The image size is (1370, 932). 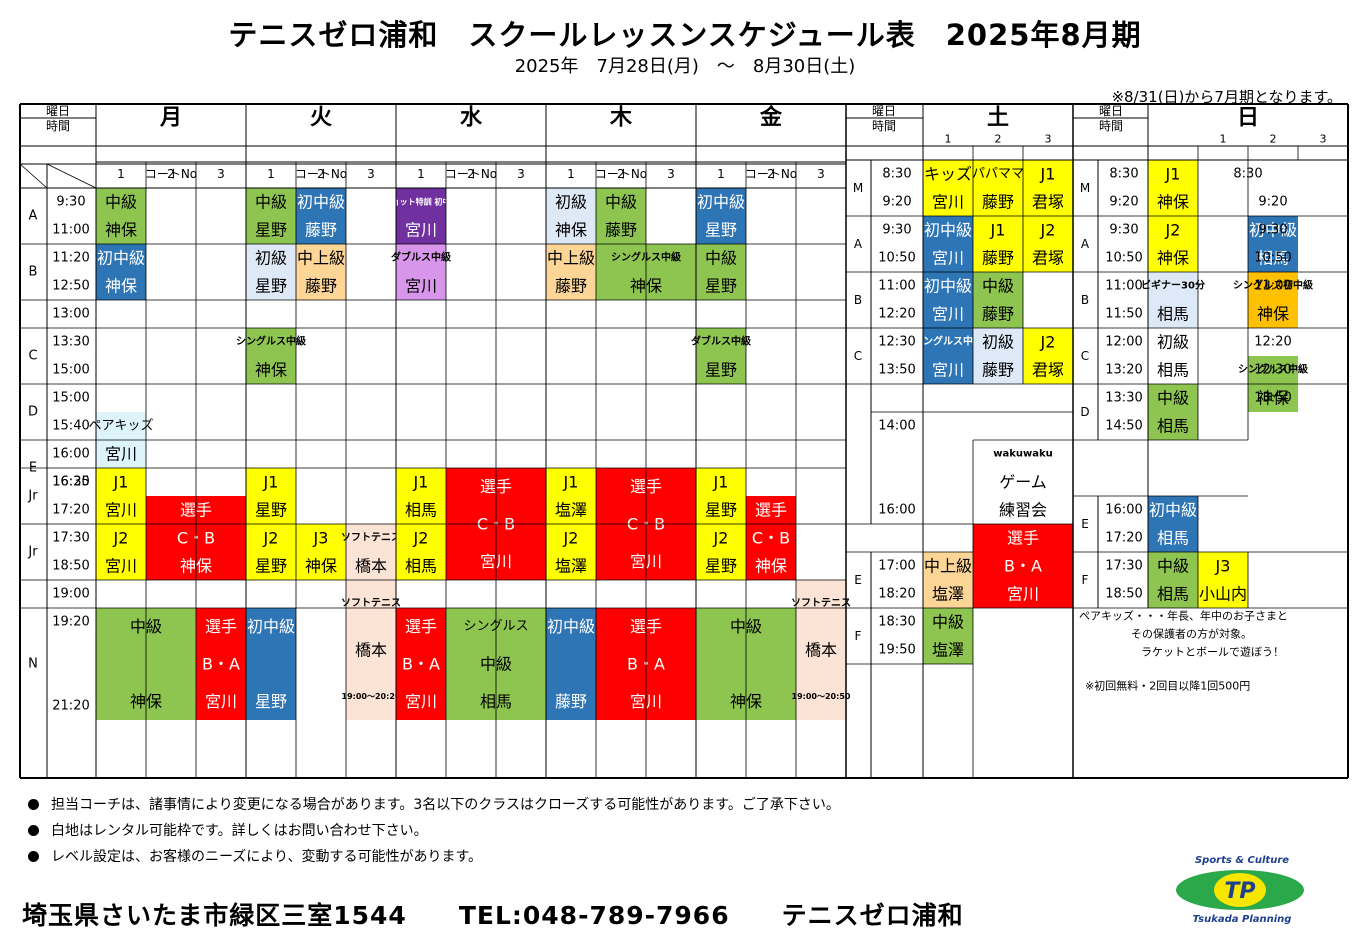 What do you see at coordinates (896, 342) in the screenshot?
I see `time-text: 12:30` at bounding box center [896, 342].